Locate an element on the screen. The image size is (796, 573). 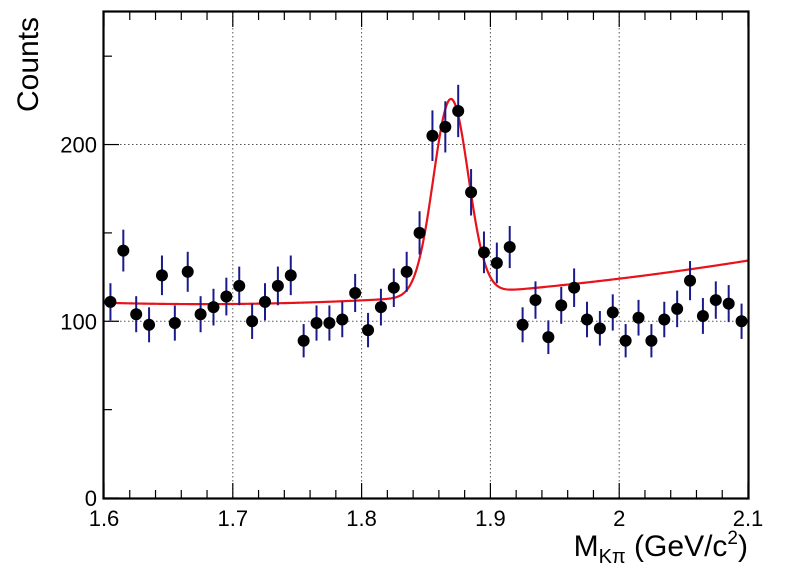
x-tick-label: 1.7 is located at coordinates (233, 518).